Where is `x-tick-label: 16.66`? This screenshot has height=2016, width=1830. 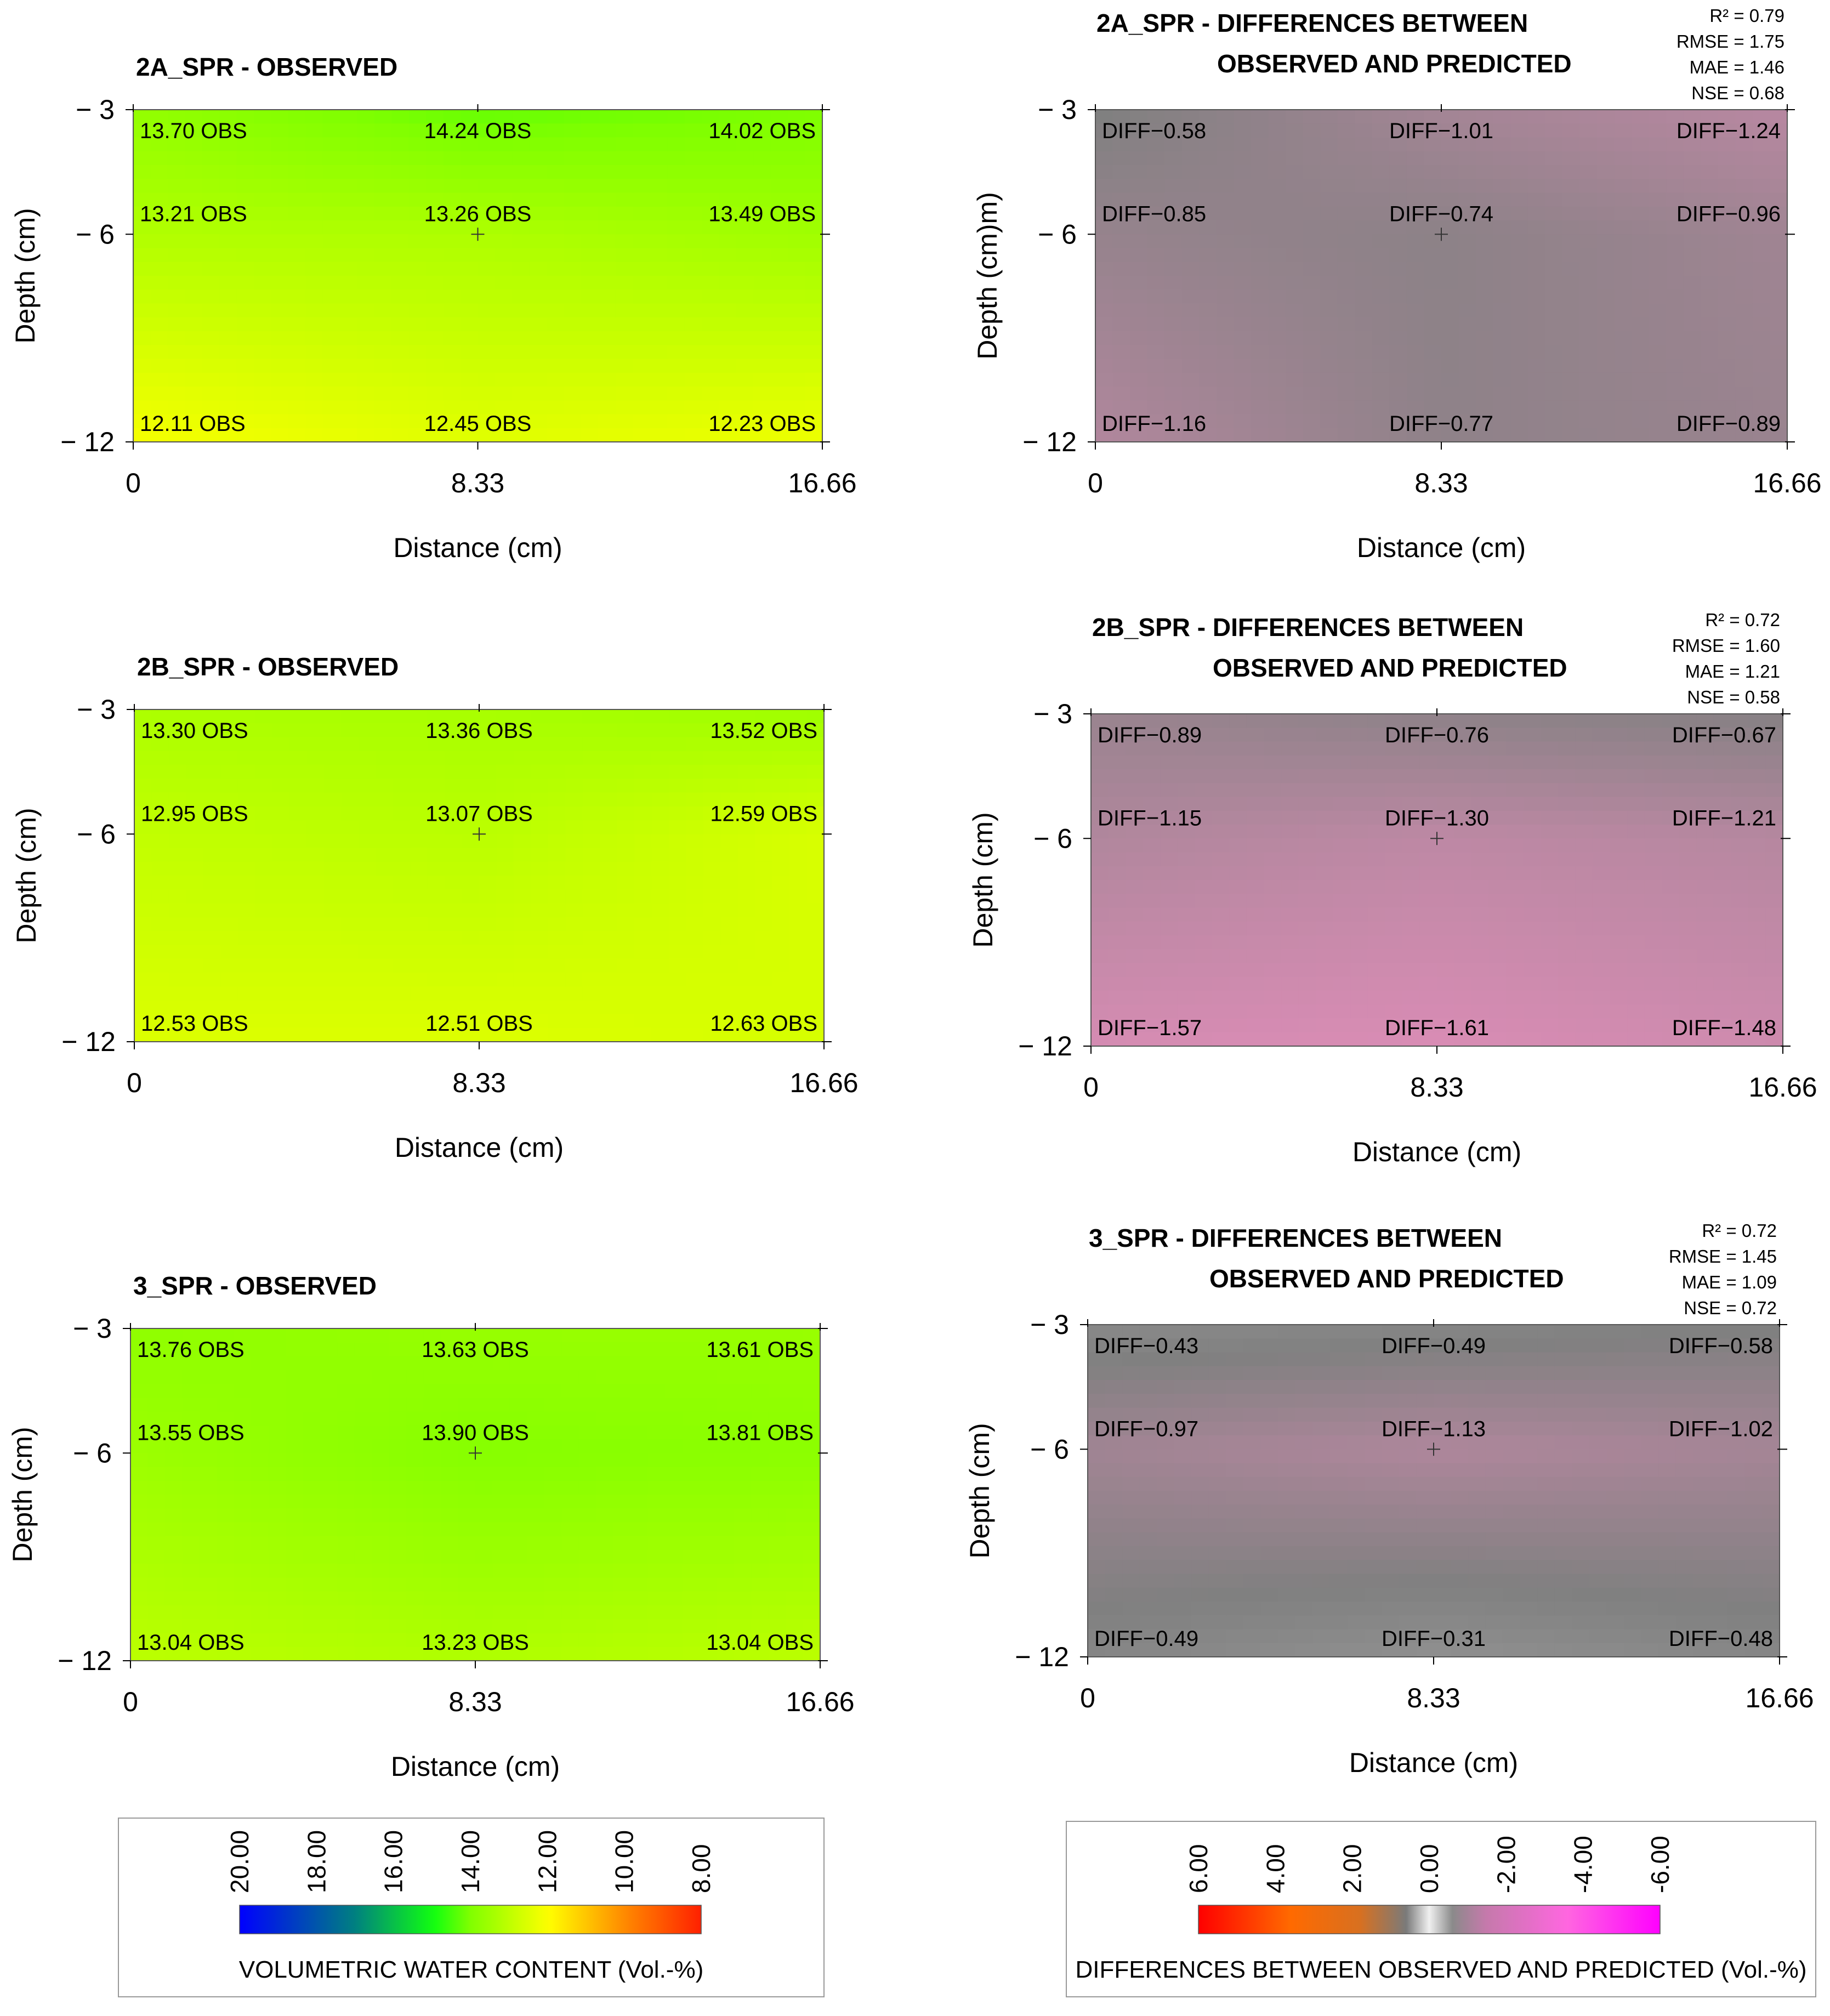
x-tick-label: 16.66 is located at coordinates (823, 1082).